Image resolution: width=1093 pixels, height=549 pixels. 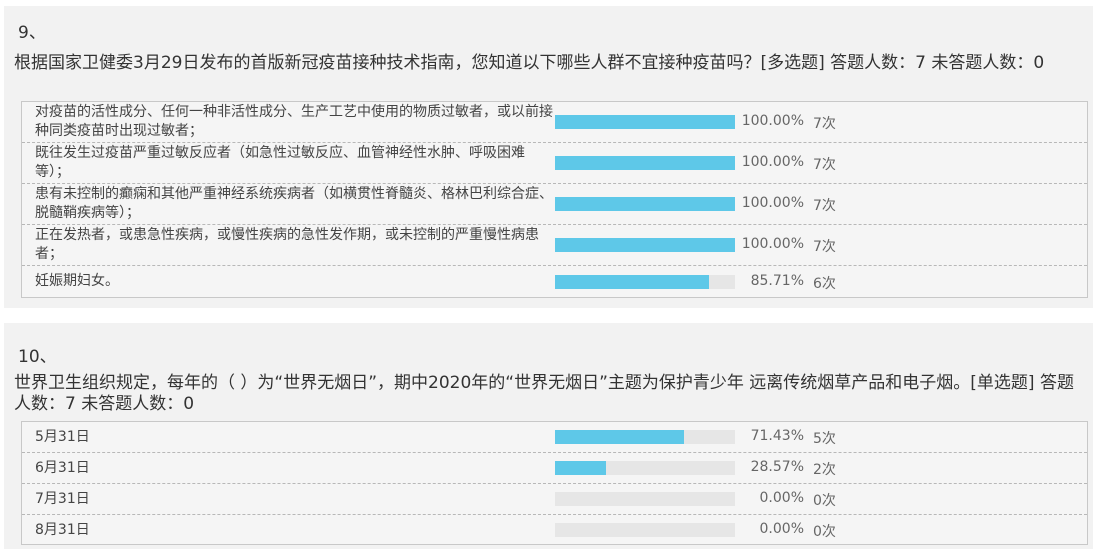 What do you see at coordinates (554, 468) in the screenshot?
I see `result-row: 6月31日 28.57% 2次` at bounding box center [554, 468].